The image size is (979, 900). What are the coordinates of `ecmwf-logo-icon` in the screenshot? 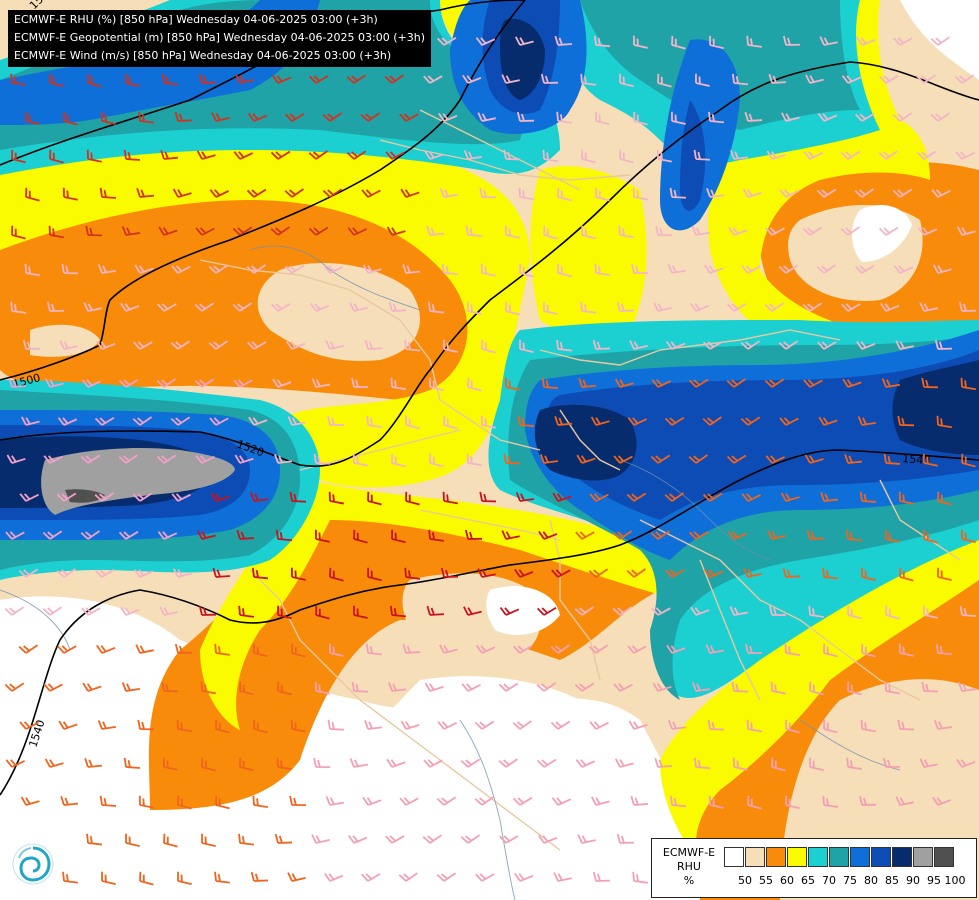 It's located at (33, 864).